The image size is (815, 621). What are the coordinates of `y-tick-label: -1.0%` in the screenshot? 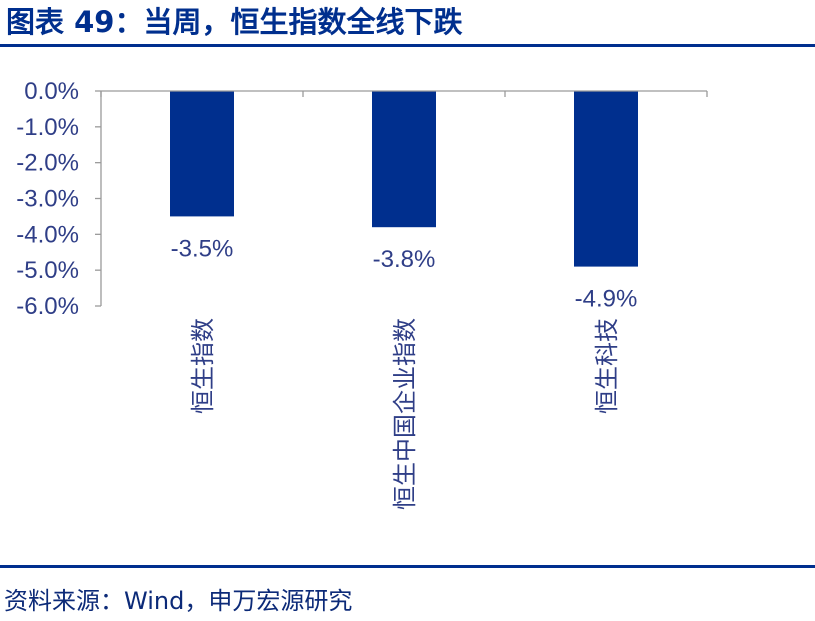 It's located at (47, 127).